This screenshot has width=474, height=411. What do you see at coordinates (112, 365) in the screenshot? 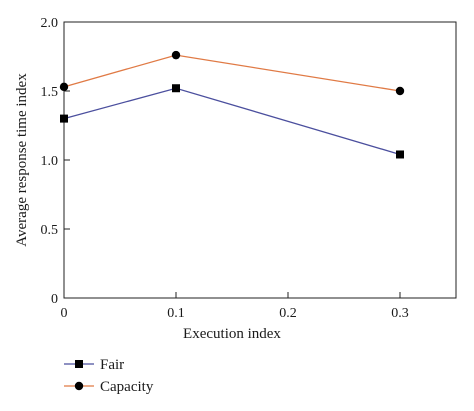
I see `legend-label: Fair` at bounding box center [112, 365].